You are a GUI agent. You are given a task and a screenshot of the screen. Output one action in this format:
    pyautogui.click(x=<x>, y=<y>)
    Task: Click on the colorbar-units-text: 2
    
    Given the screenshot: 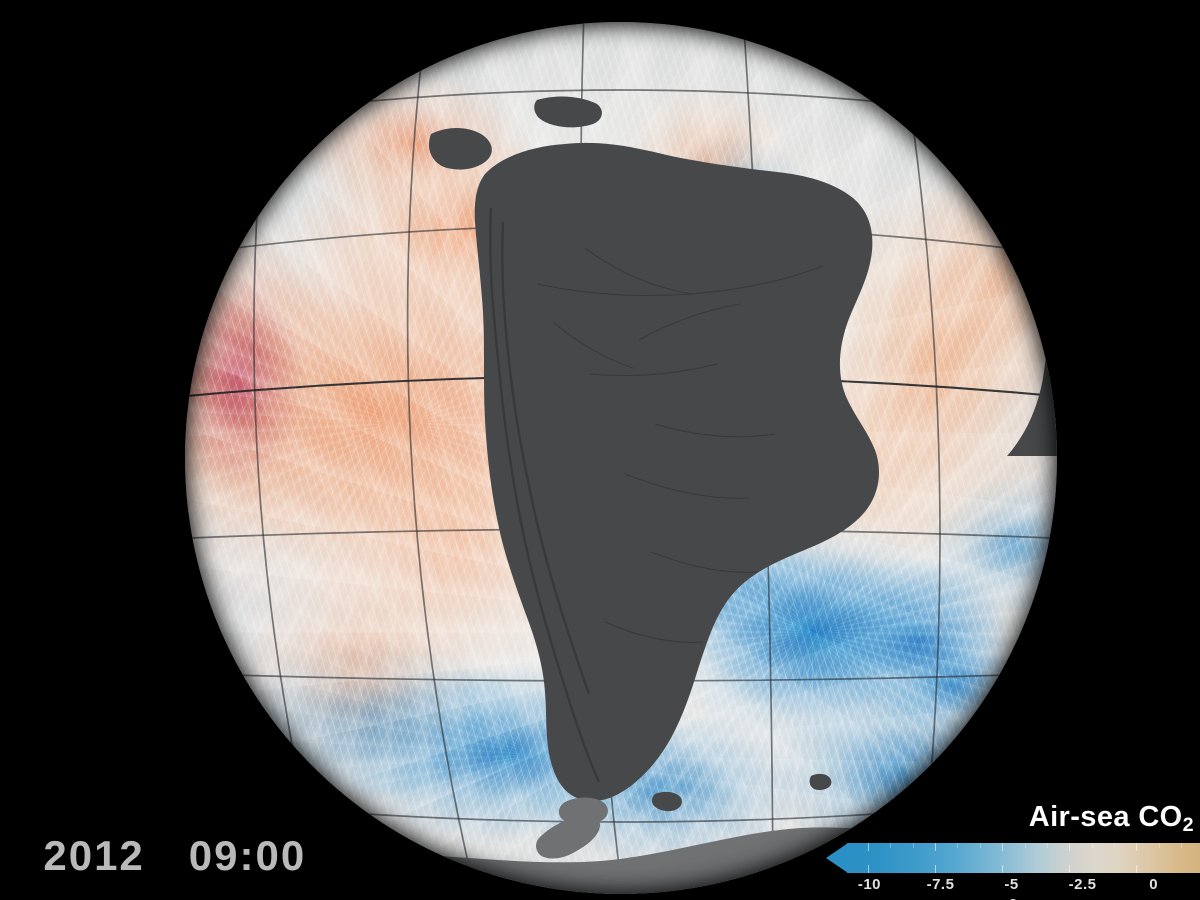 What is the action you would take?
    pyautogui.click(x=1013, y=898)
    